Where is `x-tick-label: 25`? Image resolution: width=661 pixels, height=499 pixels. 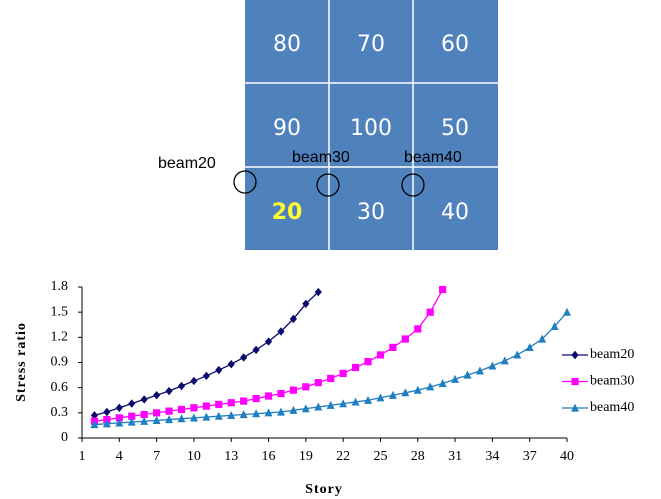
x-tick-label: 25 is located at coordinates (380, 456).